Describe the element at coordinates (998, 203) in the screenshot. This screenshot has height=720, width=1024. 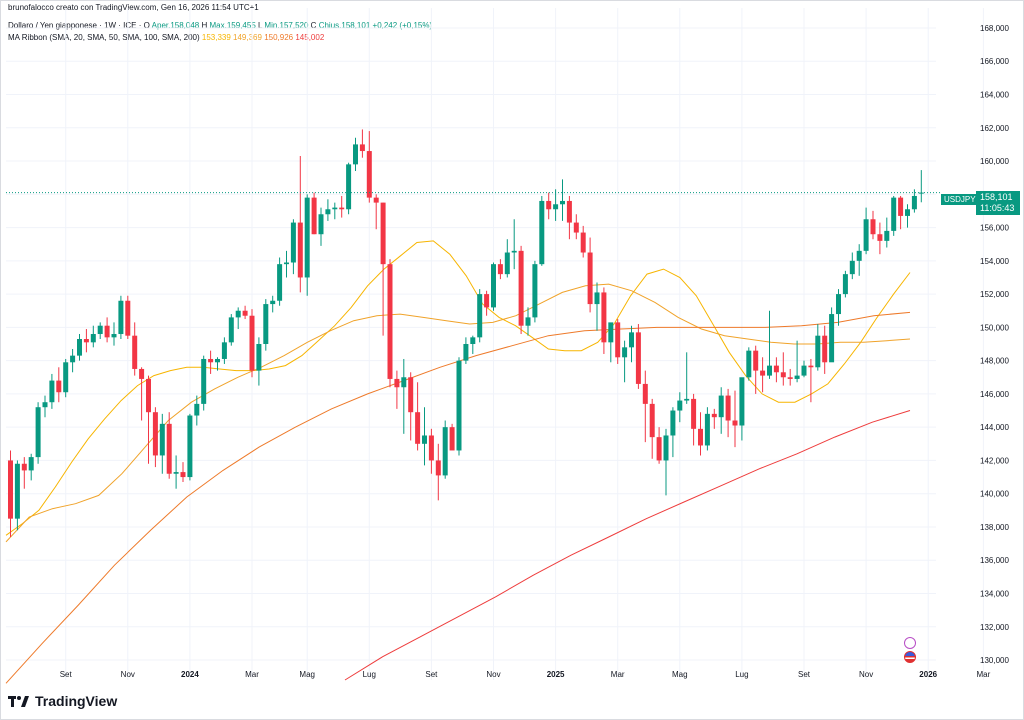
I see `last-price-tag: 158,101 11:05:43` at that location.